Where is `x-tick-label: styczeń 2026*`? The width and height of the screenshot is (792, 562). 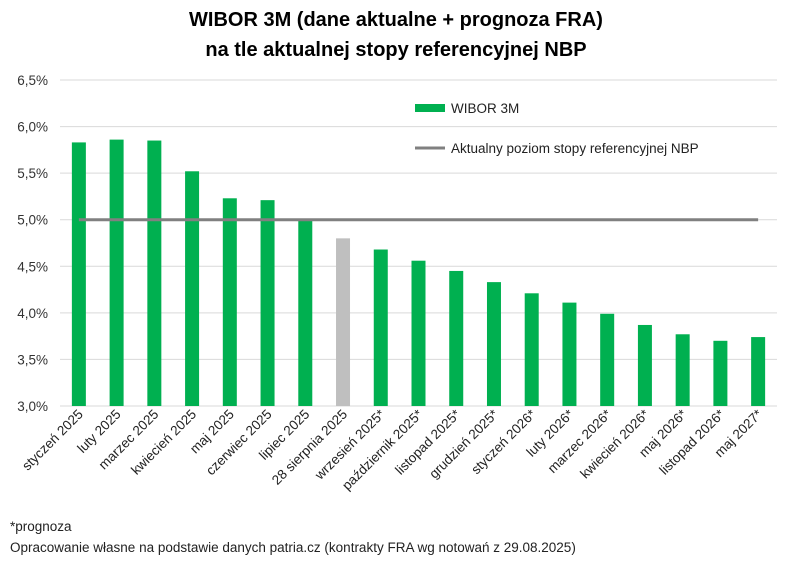 x-tick-label: styczeń 2026* is located at coordinates (503, 441).